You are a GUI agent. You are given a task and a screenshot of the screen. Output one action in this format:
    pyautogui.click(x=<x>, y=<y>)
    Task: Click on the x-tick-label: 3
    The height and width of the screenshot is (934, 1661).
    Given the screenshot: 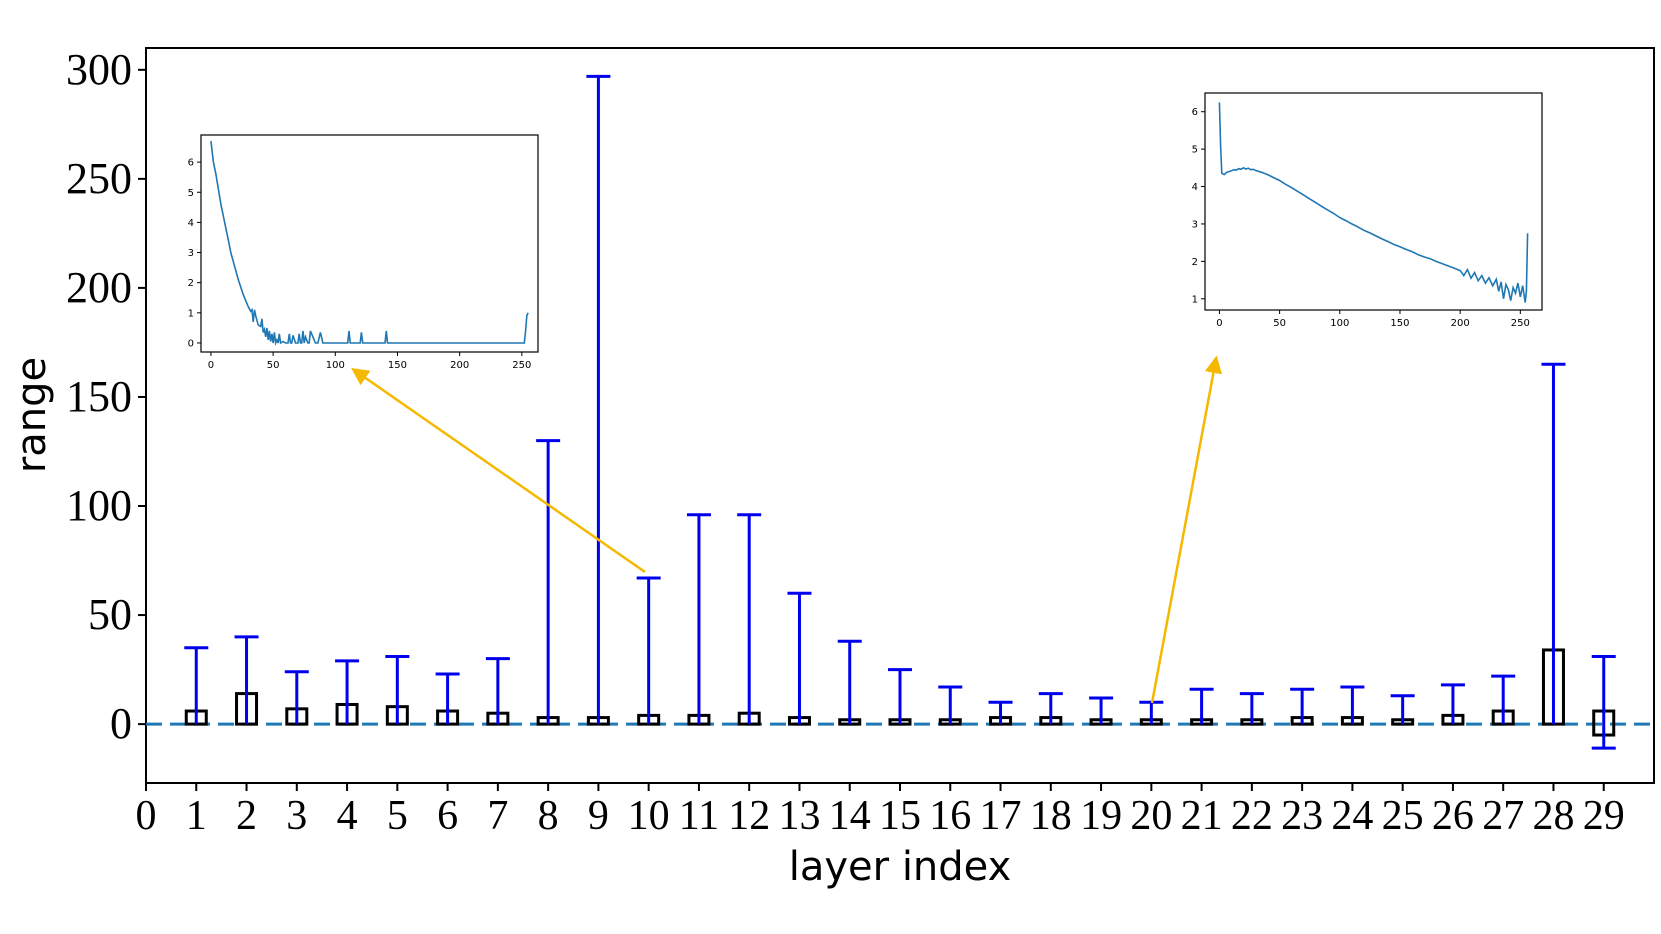 What is the action you would take?
    pyautogui.click(x=296, y=816)
    